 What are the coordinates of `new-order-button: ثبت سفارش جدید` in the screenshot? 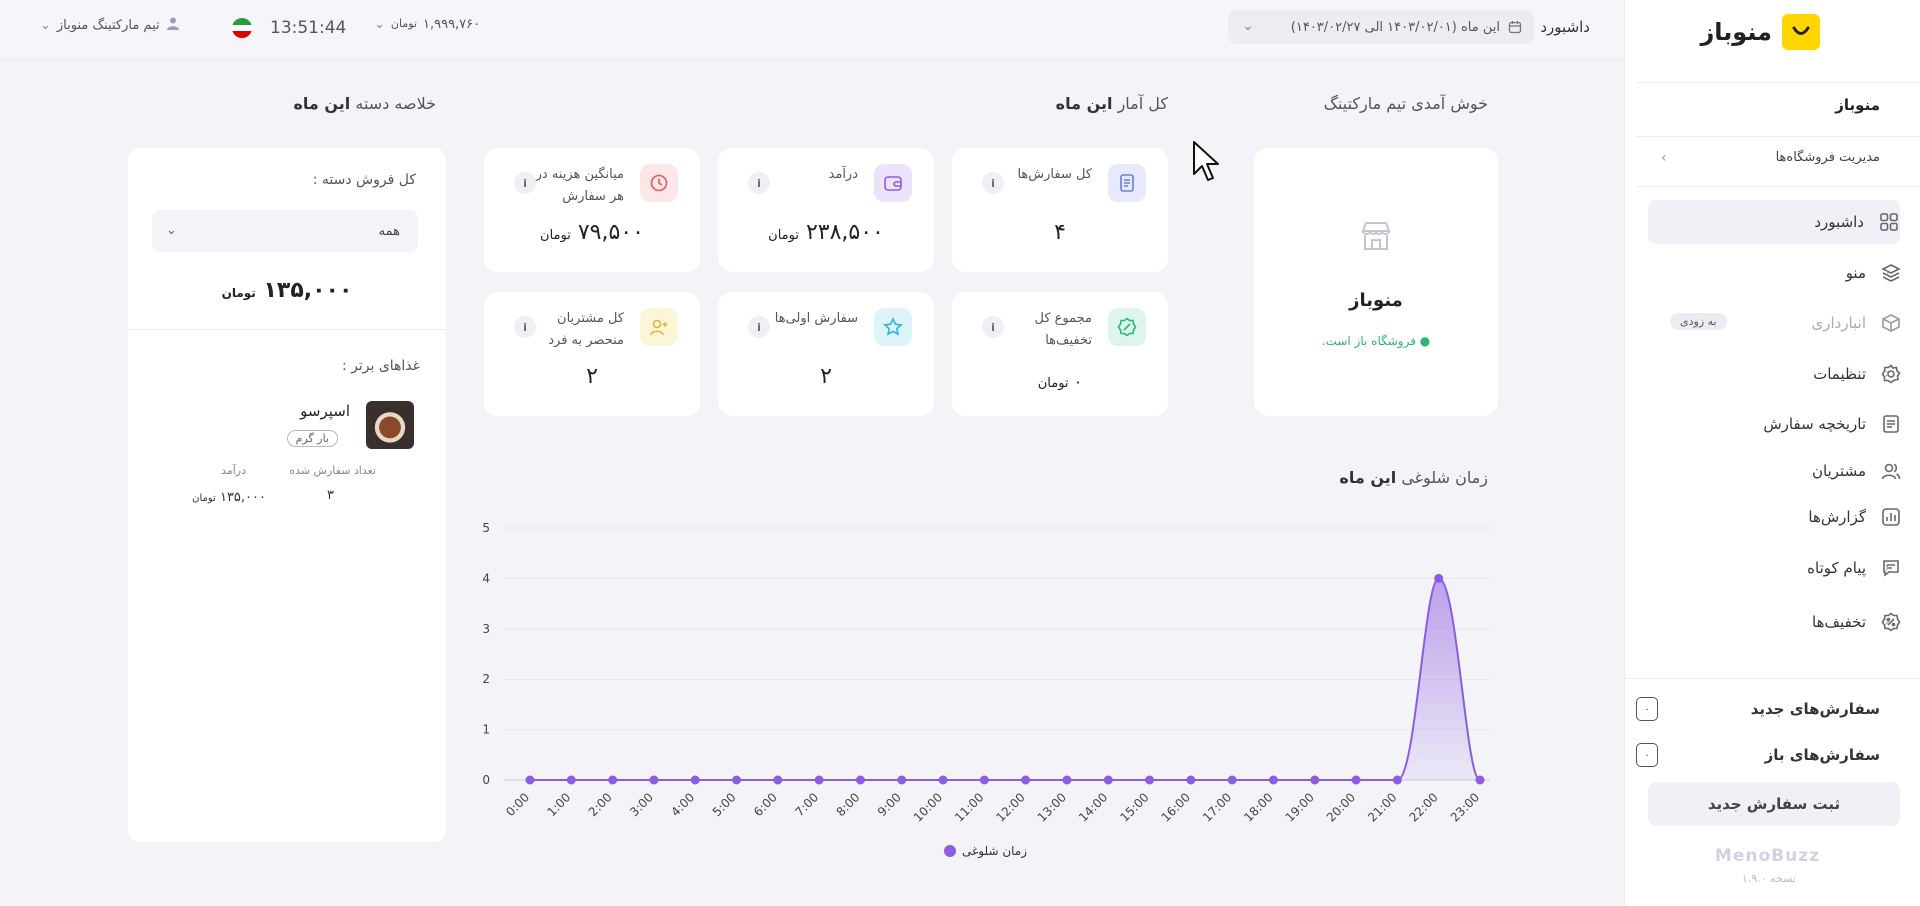 It's located at (1774, 804).